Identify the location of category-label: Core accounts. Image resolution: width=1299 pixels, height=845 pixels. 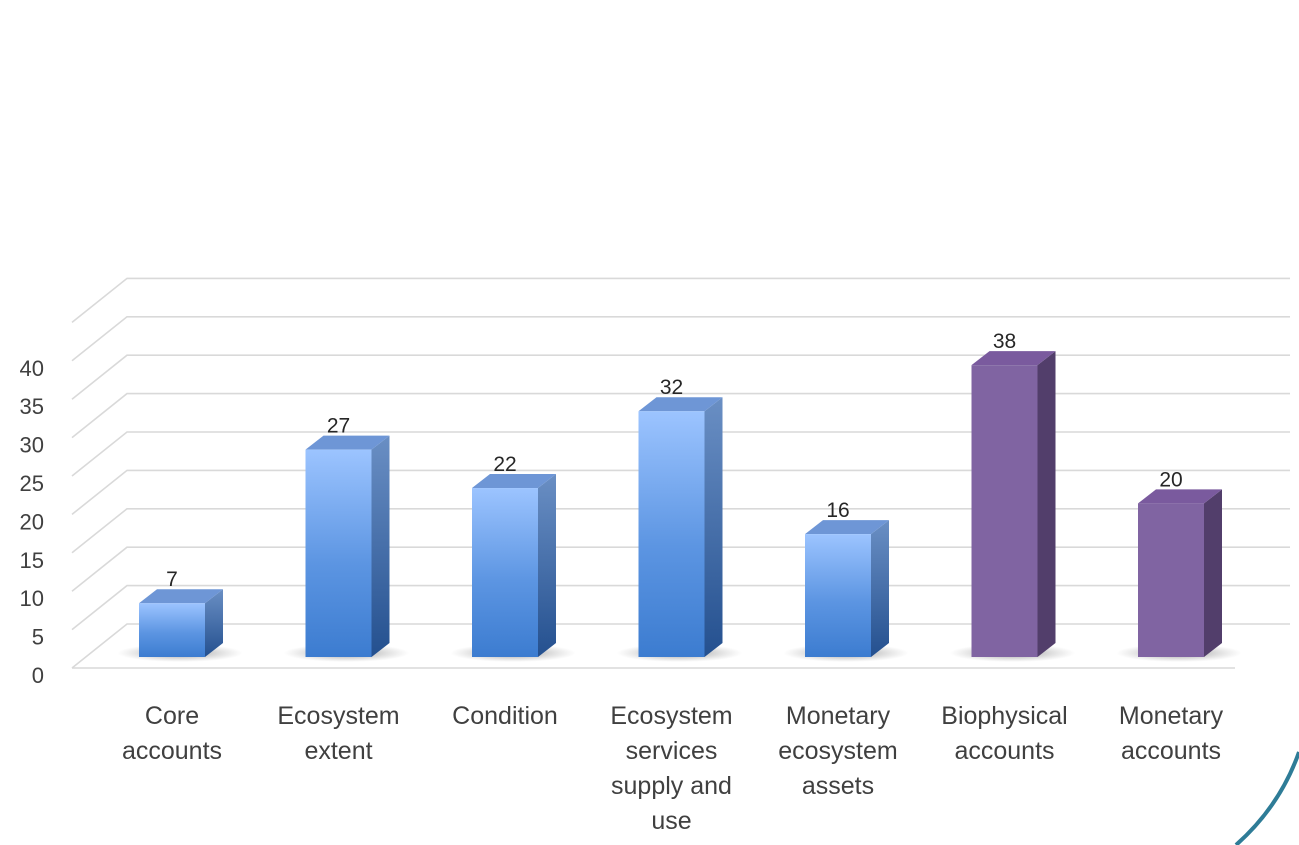
(172, 733).